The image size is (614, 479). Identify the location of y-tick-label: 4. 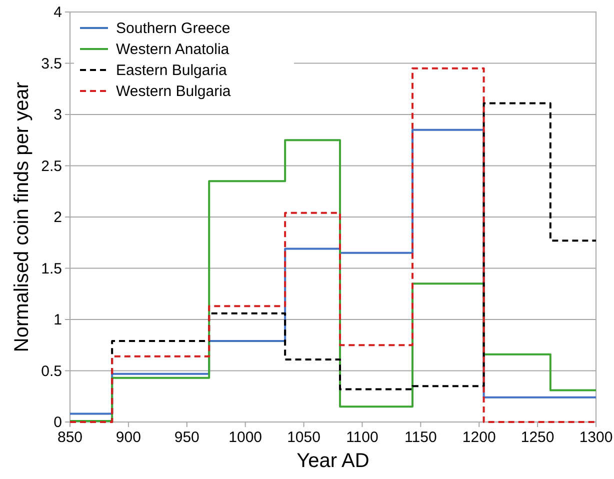
(58, 12).